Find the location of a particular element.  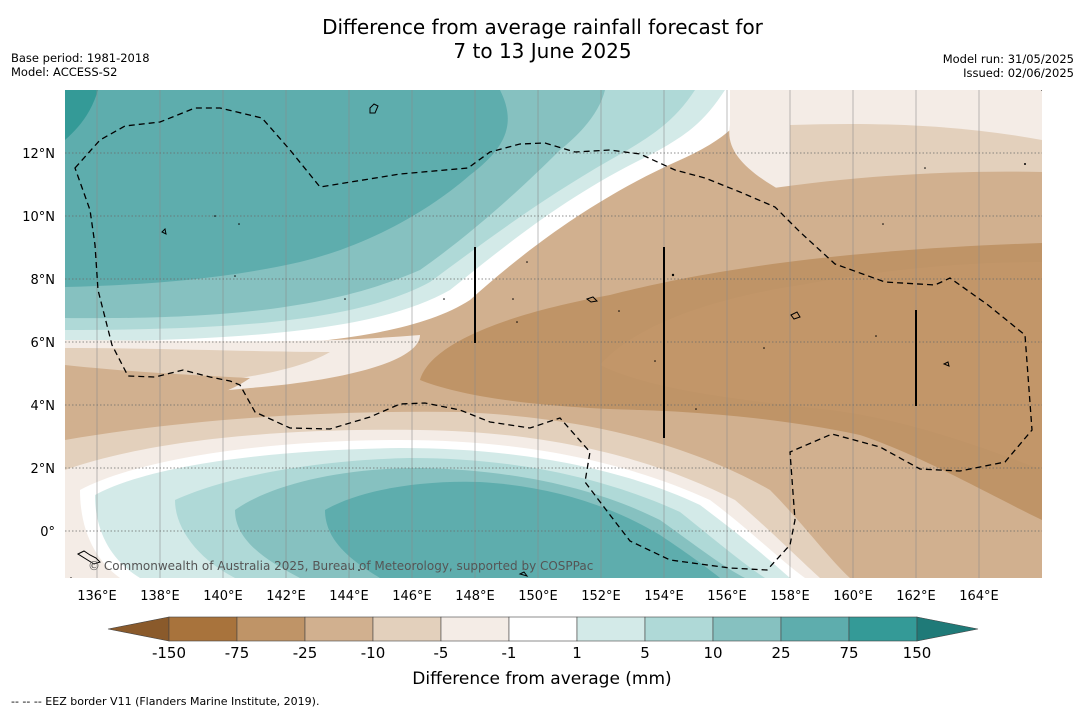

lon-label-154E: 154°E is located at coordinates (664, 596).